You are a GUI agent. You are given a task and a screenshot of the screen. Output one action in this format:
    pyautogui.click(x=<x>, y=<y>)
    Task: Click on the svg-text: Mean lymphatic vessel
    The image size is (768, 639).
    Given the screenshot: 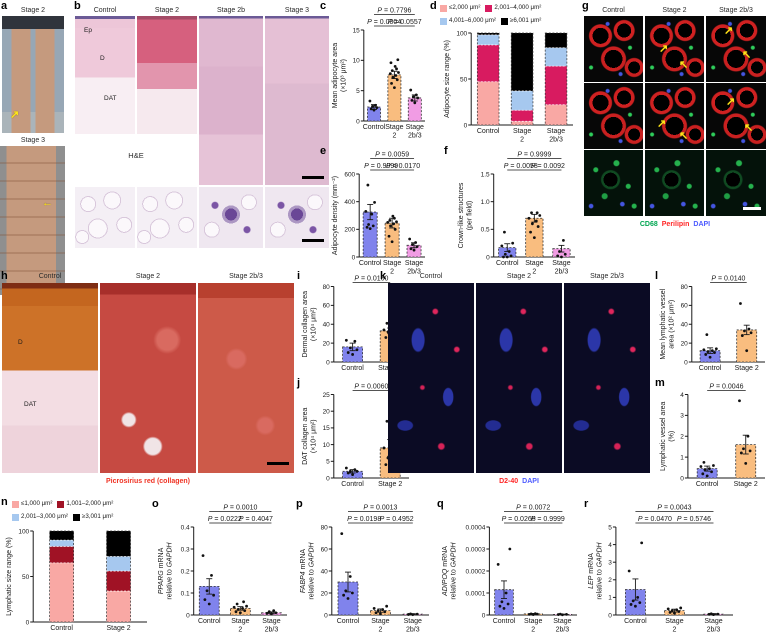 What is the action you would take?
    pyautogui.click(x=663, y=323)
    